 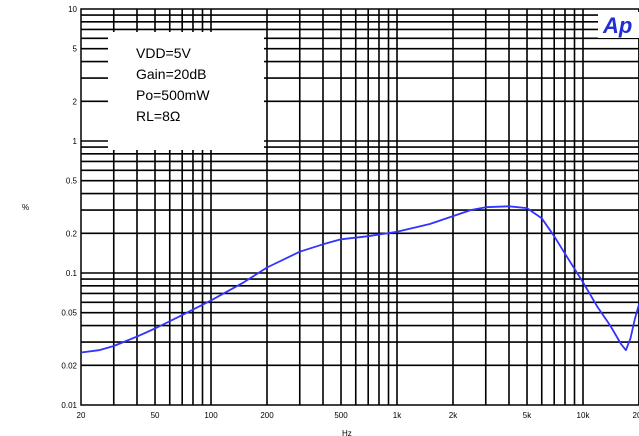 What do you see at coordinates (636, 415) in the screenshot?
I see `x-tick-label: 20k` at bounding box center [636, 415].